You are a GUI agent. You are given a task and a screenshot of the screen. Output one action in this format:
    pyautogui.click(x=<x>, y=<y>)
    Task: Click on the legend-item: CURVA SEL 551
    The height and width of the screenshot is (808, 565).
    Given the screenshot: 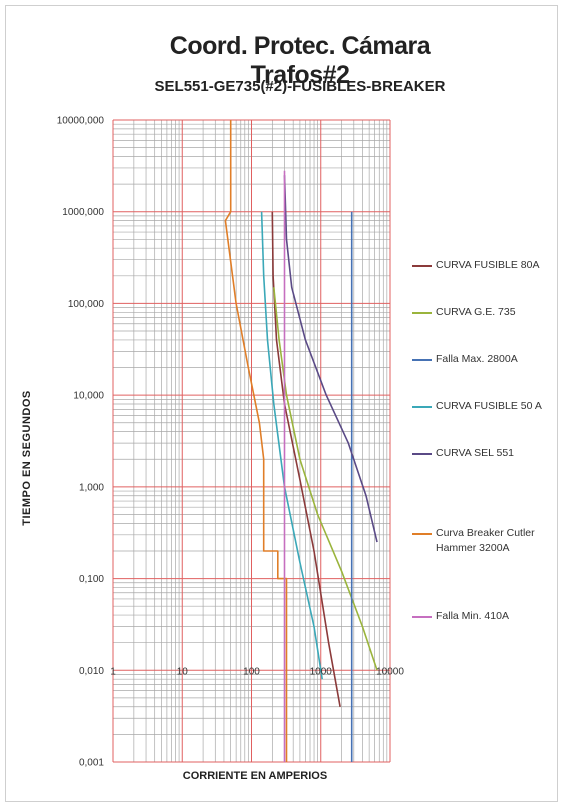 What is the action you would take?
    pyautogui.click(x=483, y=453)
    